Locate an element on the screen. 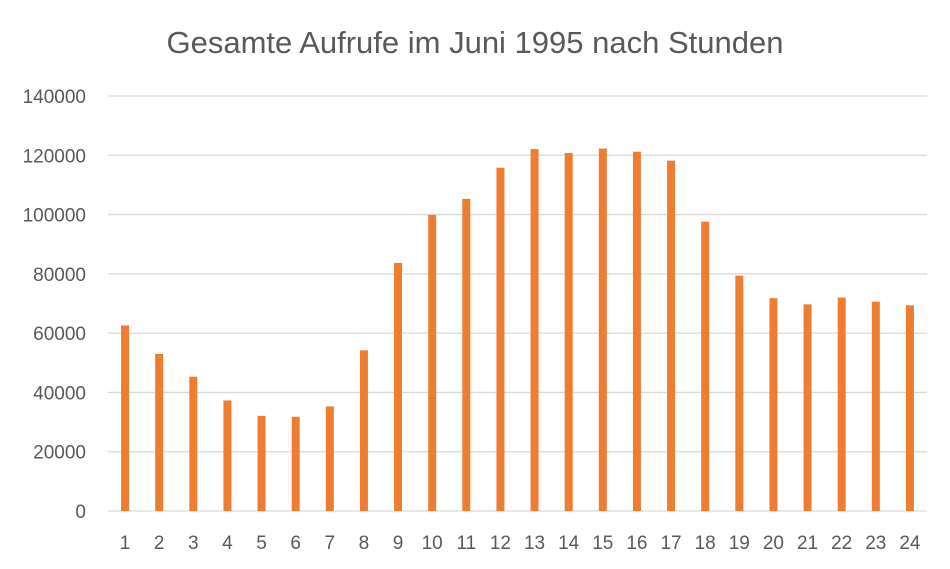 The width and height of the screenshot is (950, 569). x-tick-label: 6 is located at coordinates (295, 543).